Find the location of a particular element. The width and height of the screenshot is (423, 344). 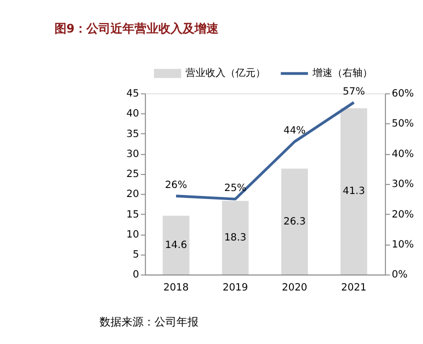

y-tick-label: 40 is located at coordinates (133, 114).